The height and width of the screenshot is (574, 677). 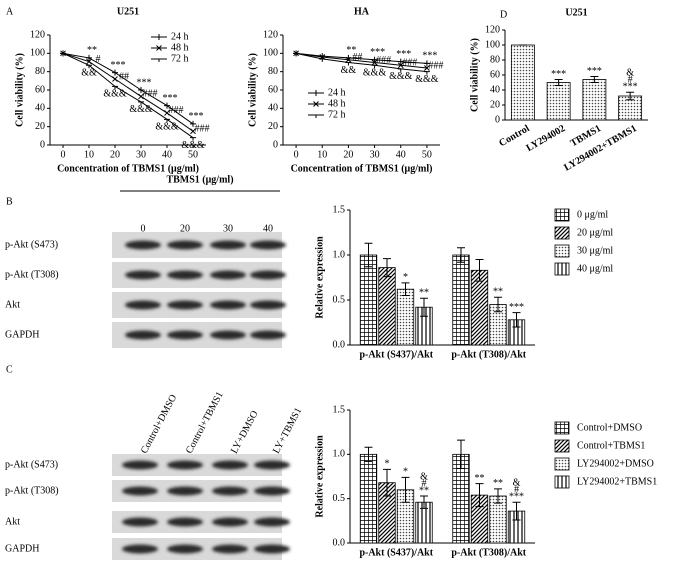 What do you see at coordinates (89, 73) in the screenshot?
I see `significance-label: &&` at bounding box center [89, 73].